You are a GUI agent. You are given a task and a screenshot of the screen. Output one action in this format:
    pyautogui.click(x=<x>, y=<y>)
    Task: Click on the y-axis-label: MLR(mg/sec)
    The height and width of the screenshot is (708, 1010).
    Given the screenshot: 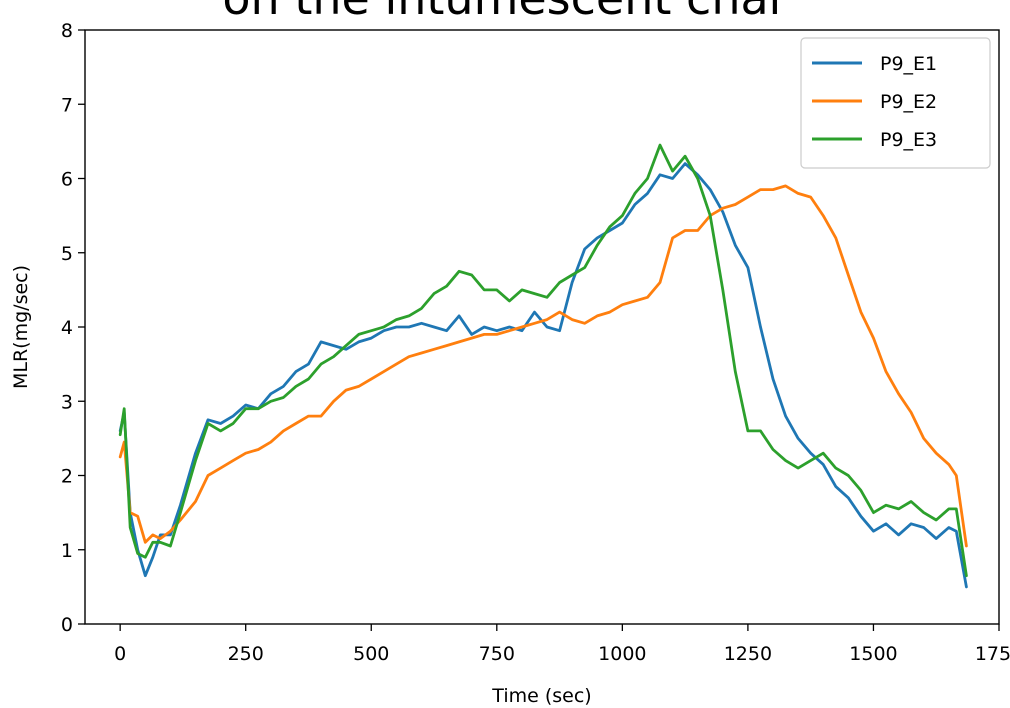 What is the action you would take?
    pyautogui.click(x=21, y=327)
    